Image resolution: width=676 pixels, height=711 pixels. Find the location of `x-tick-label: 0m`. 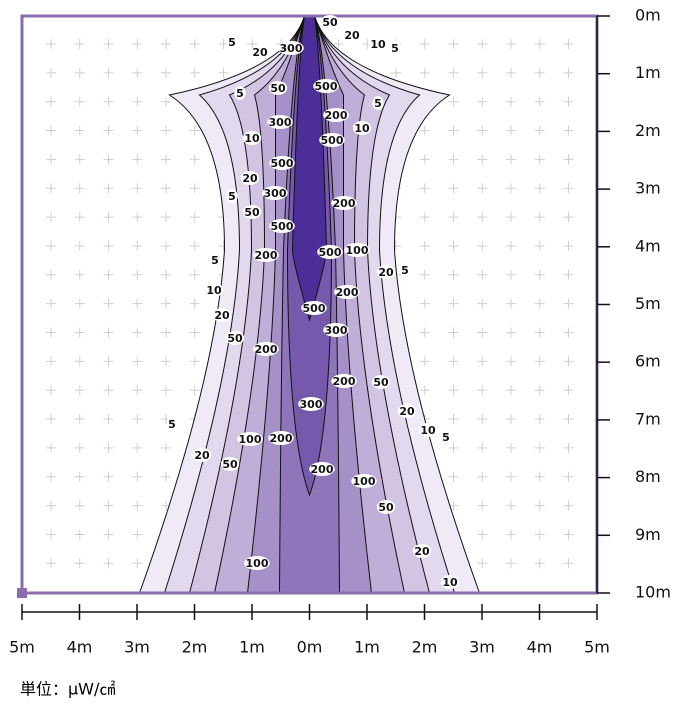

x-tick-label: 0m is located at coordinates (310, 647).